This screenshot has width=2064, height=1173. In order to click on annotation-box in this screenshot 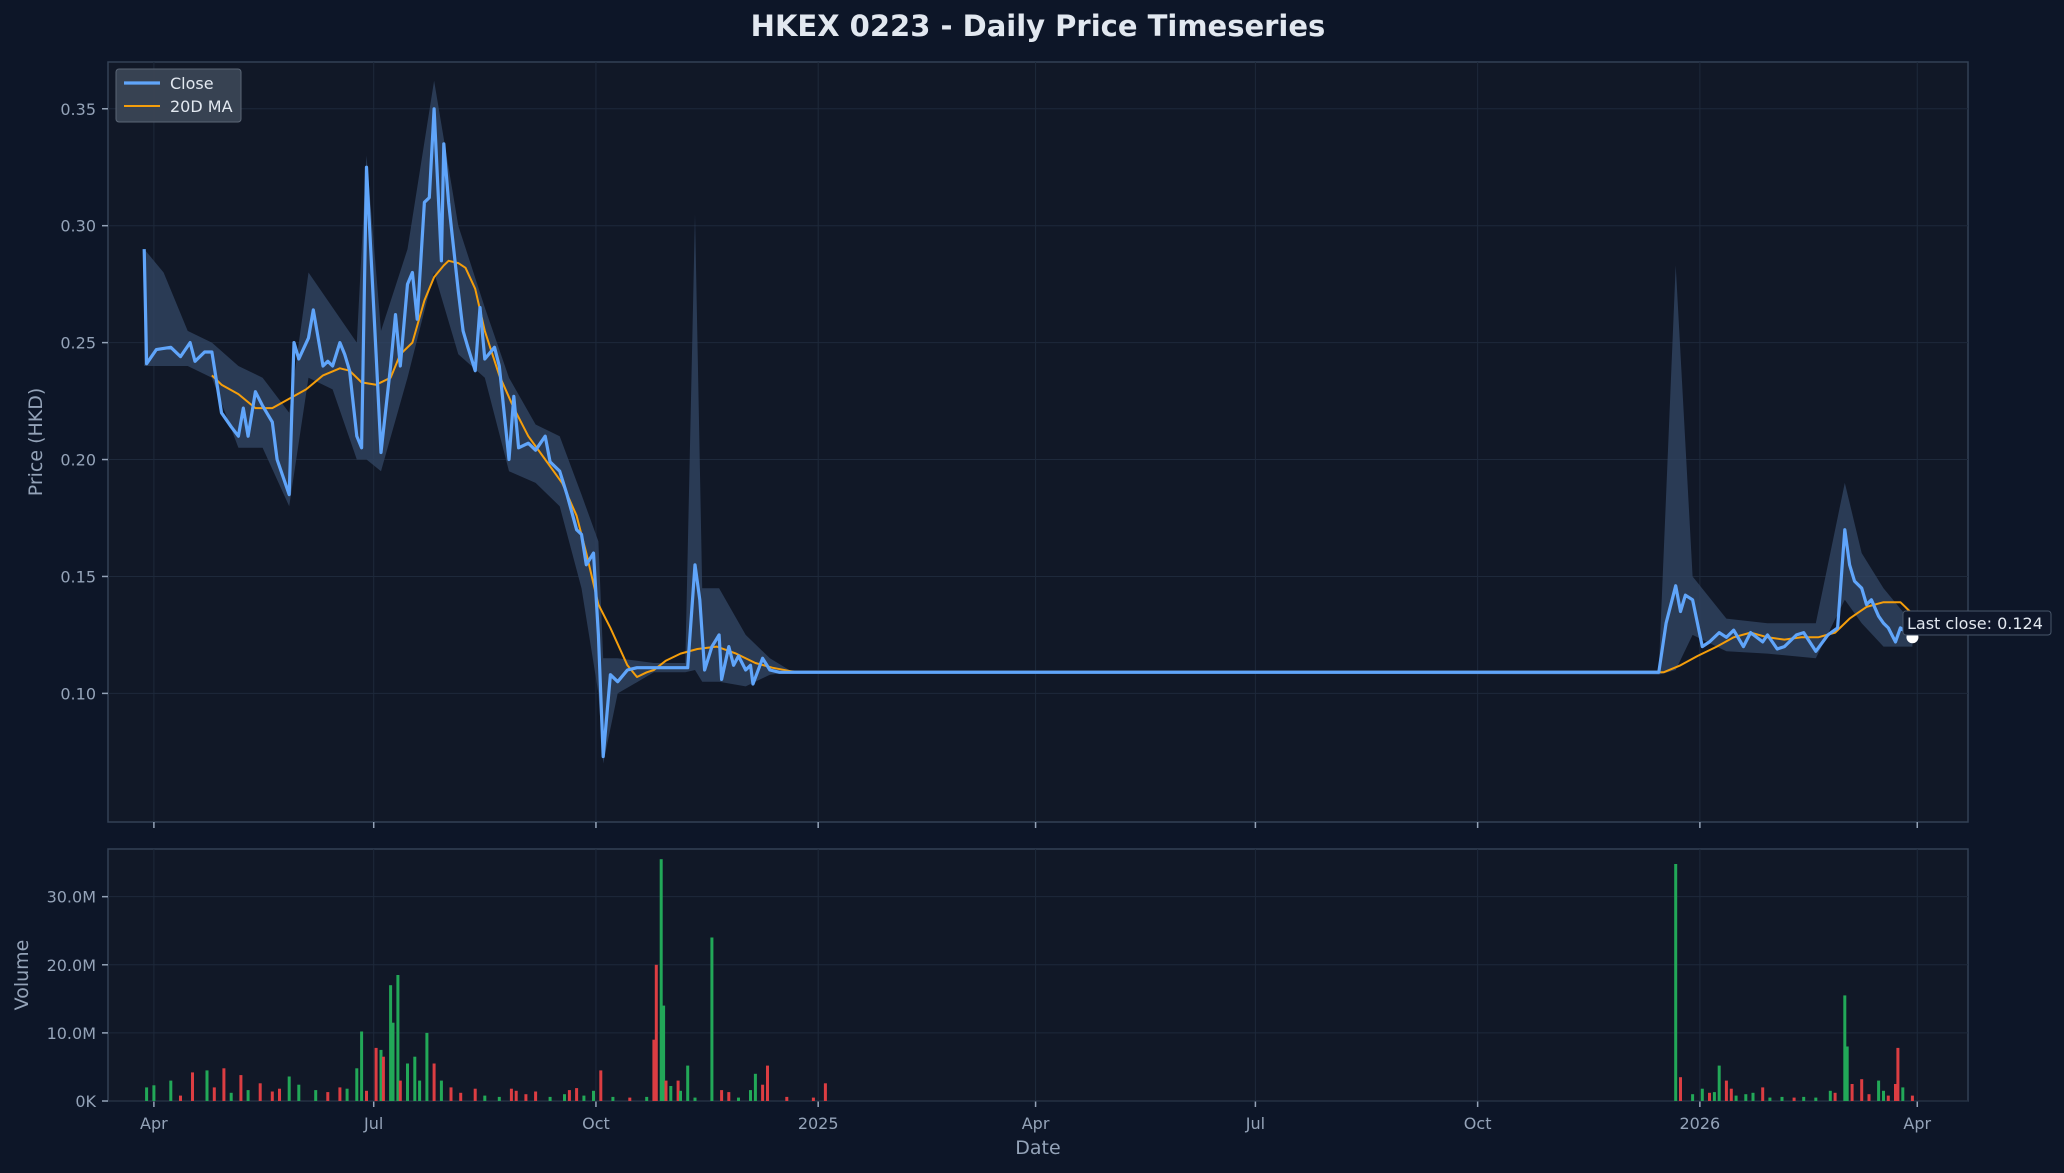, I will do `click(1977, 623)`.